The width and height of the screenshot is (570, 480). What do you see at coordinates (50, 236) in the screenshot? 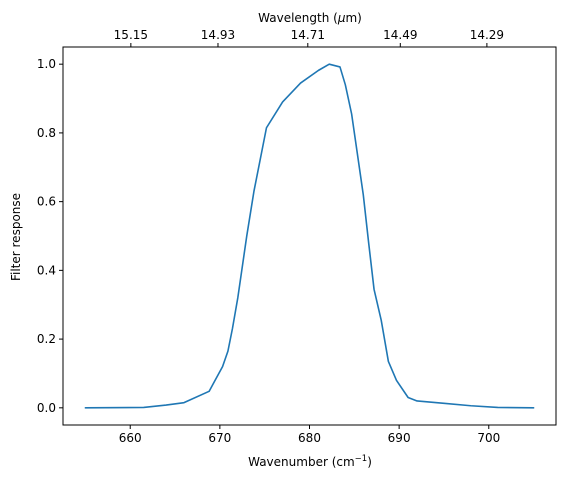
I see `y-axis-ticks: 0.0 0.2 0.4 0.6 0.8 1.0` at bounding box center [50, 236].